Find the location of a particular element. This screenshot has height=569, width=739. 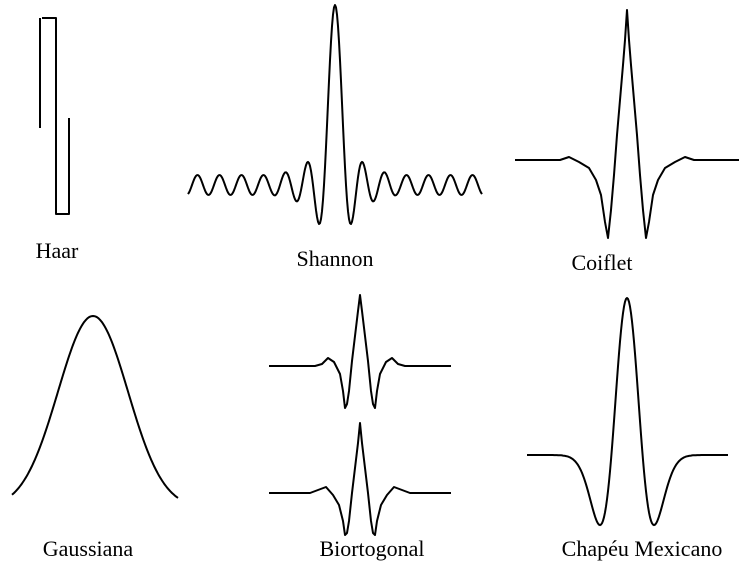

label: Shannon is located at coordinates (335, 258).